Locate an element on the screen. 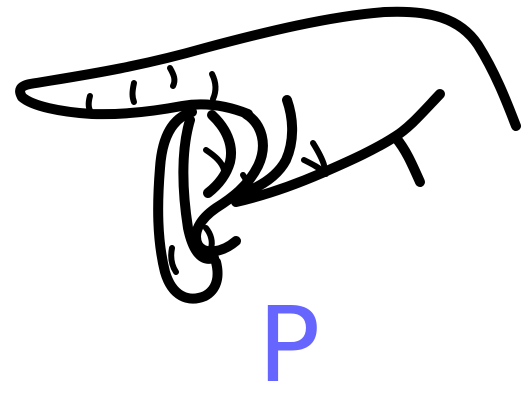 The image size is (530, 411). thumb-outline is located at coordinates (229, 183).